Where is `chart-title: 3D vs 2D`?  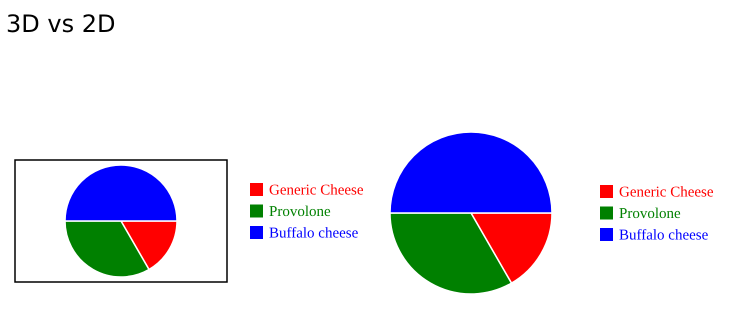
chart-title: 3D vs 2D is located at coordinates (61, 24).